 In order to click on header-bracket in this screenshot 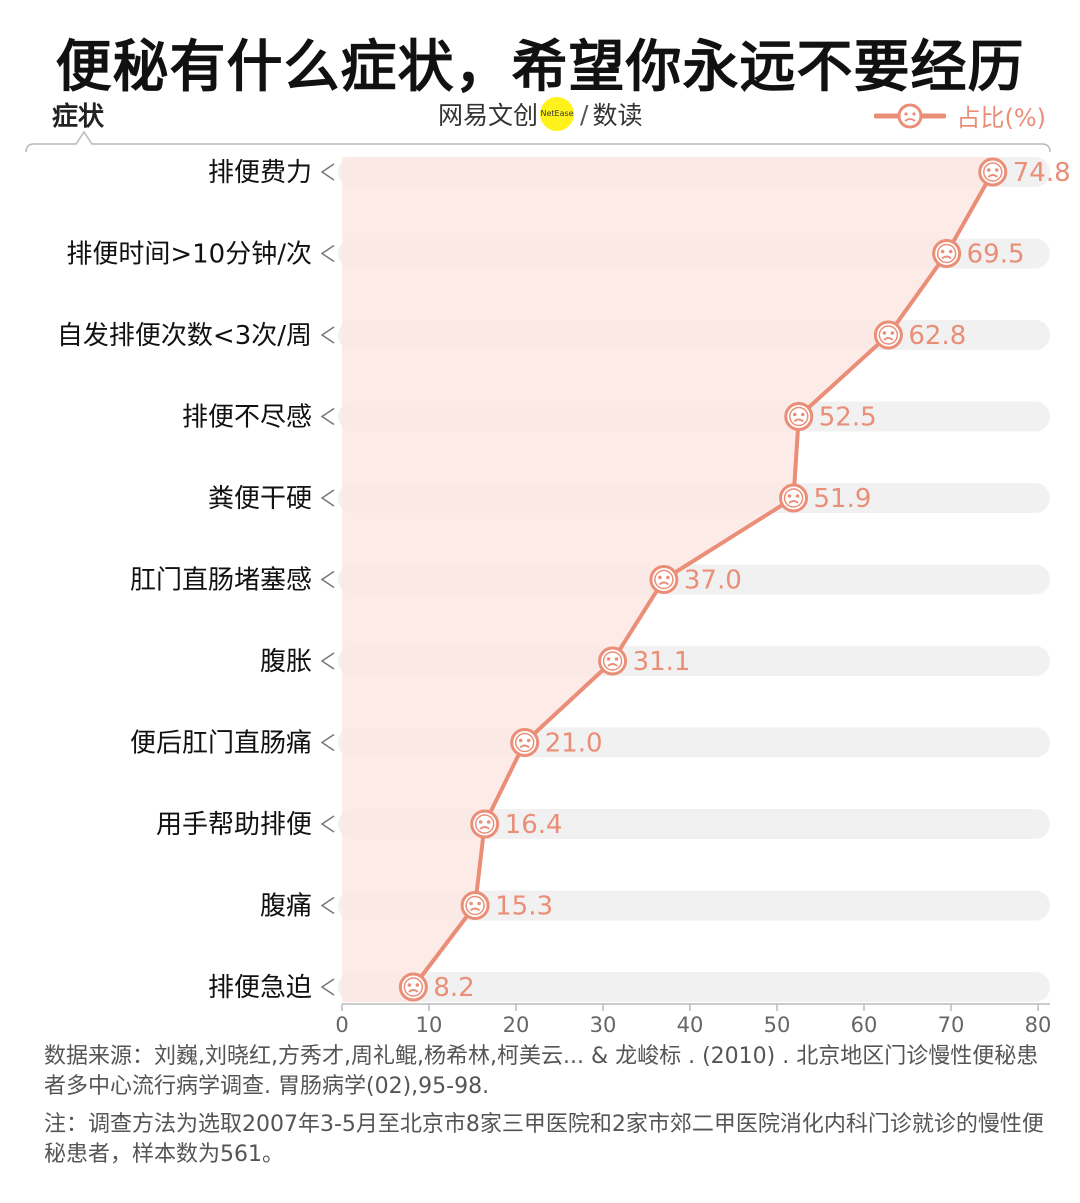, I will do `click(538, 141)`.